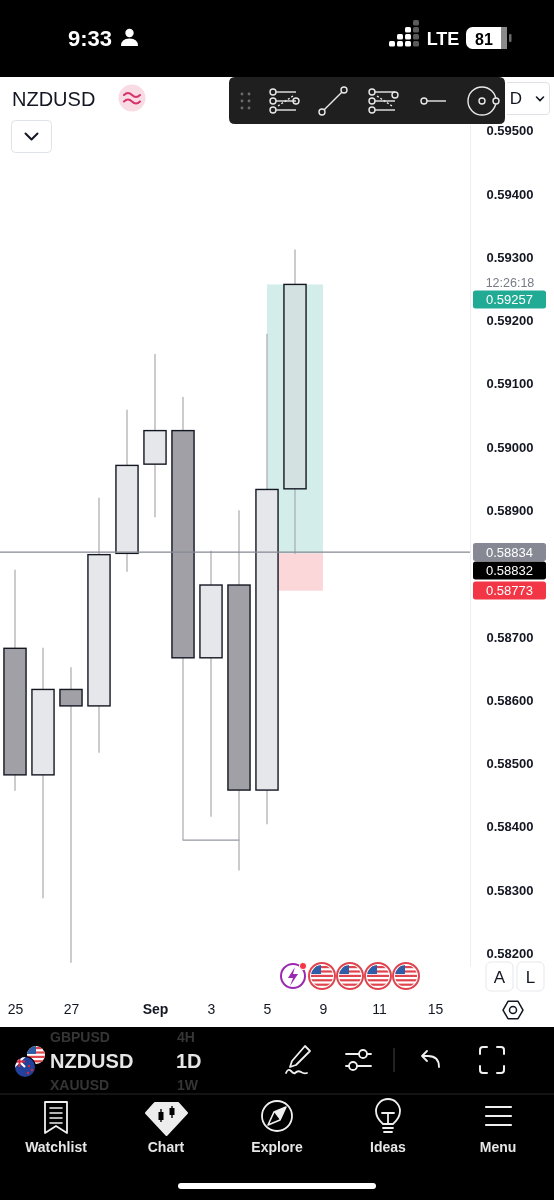 The image size is (554, 1200). Describe the element at coordinates (510, 890) in the screenshot. I see `y-tick-label: 0.58300` at that location.